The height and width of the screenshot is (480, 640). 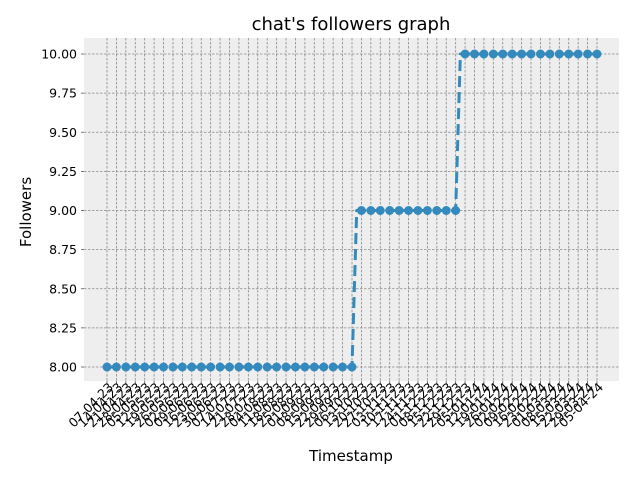 I want to click on y-tick-label: 9.00, so click(x=63, y=210).